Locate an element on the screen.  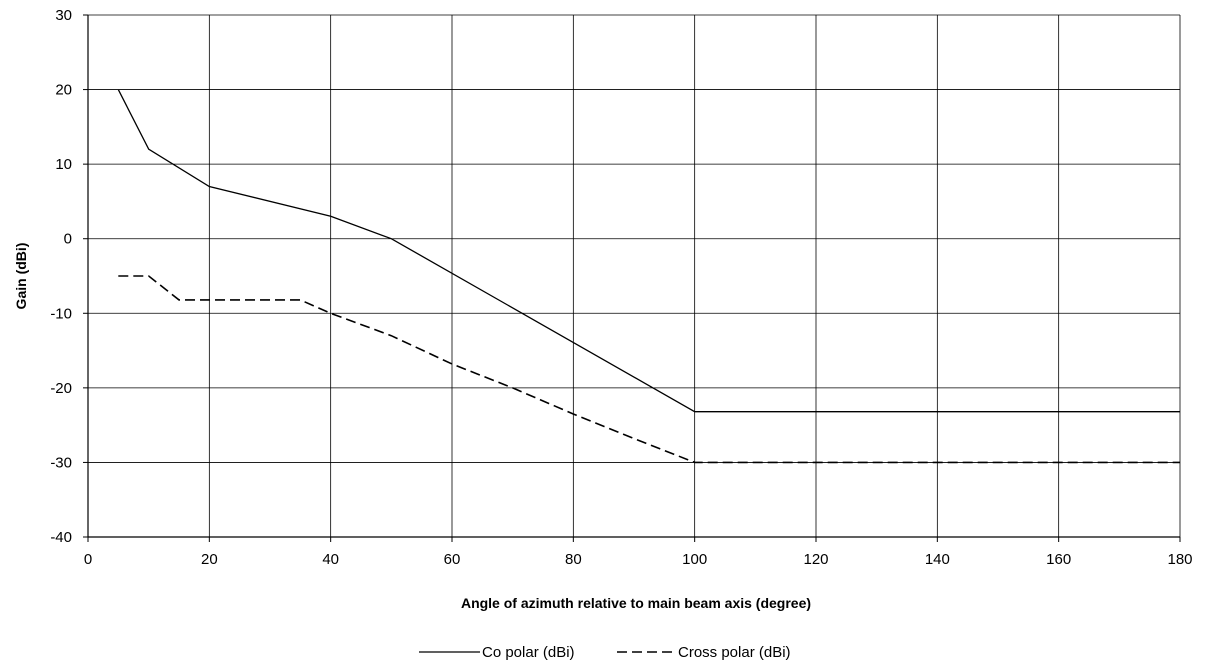
x-tick-label: 120 is located at coordinates (815, 559).